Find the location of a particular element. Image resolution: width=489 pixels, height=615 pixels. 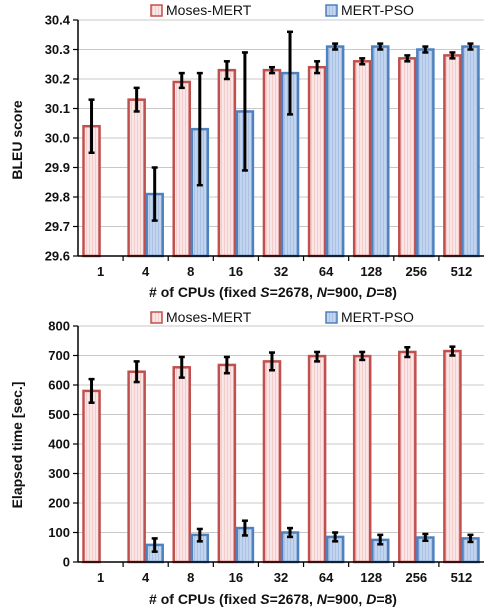

bleu-x-tick-label: 16 is located at coordinates (236, 271).